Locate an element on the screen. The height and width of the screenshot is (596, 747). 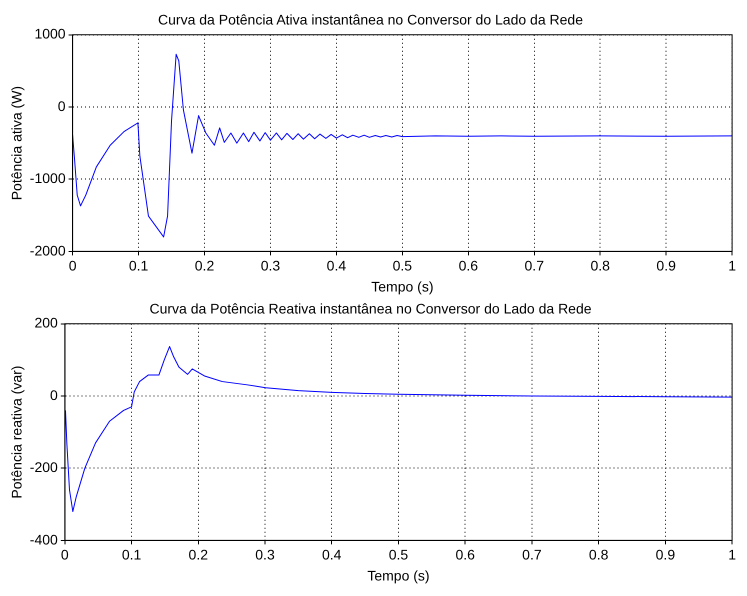
y-axis-title: Potência reativa (var) is located at coordinates (16, 432).